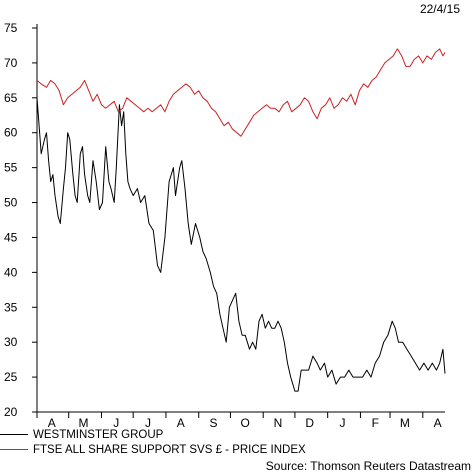 This screenshot has width=475, height=476. Describe the element at coordinates (14, 435) in the screenshot. I see `legend-swatch-westminster` at that location.